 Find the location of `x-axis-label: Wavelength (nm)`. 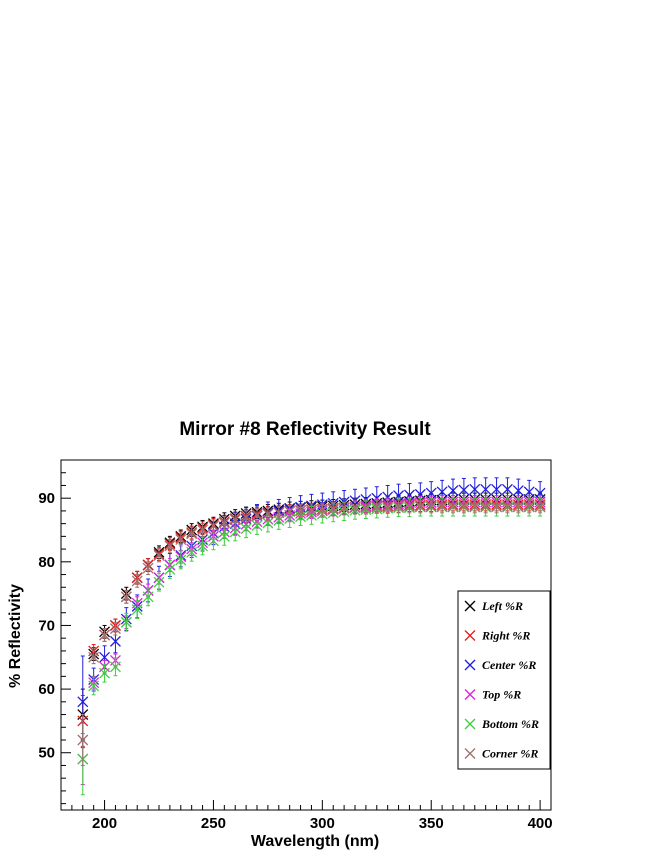

x-axis-label: Wavelength (nm) is located at coordinates (315, 841).